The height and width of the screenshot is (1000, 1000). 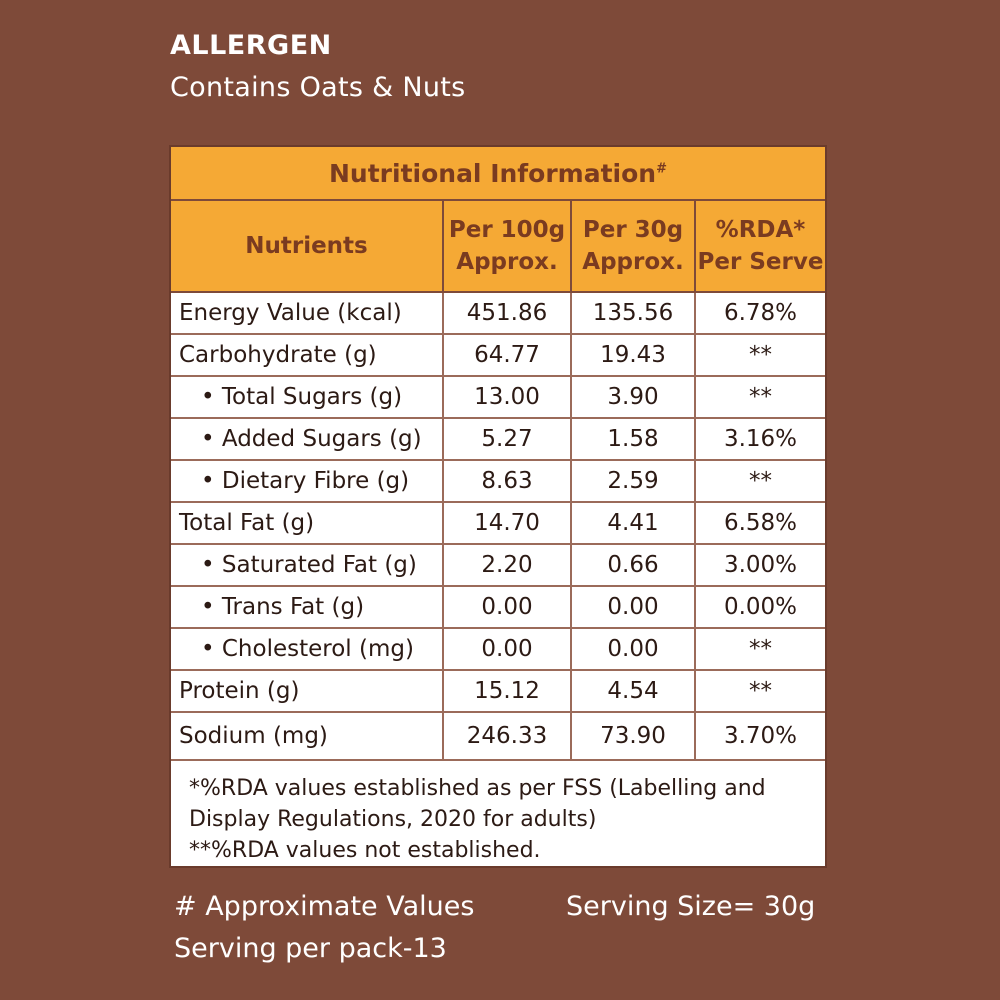 I want to click on per-30g-value-cell: 2.59, so click(x=633, y=481).